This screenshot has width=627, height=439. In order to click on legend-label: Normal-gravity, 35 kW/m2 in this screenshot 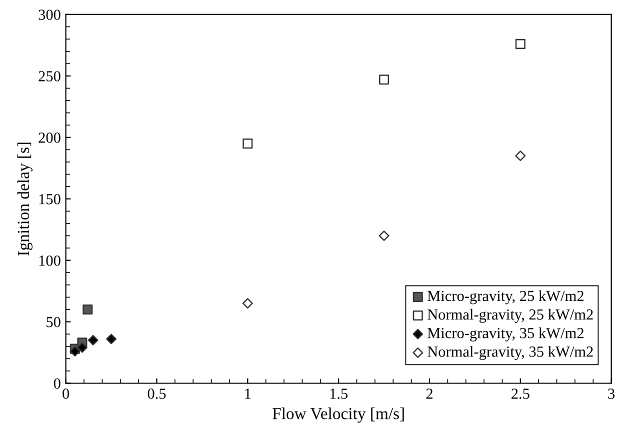, I will do `click(510, 353)`.